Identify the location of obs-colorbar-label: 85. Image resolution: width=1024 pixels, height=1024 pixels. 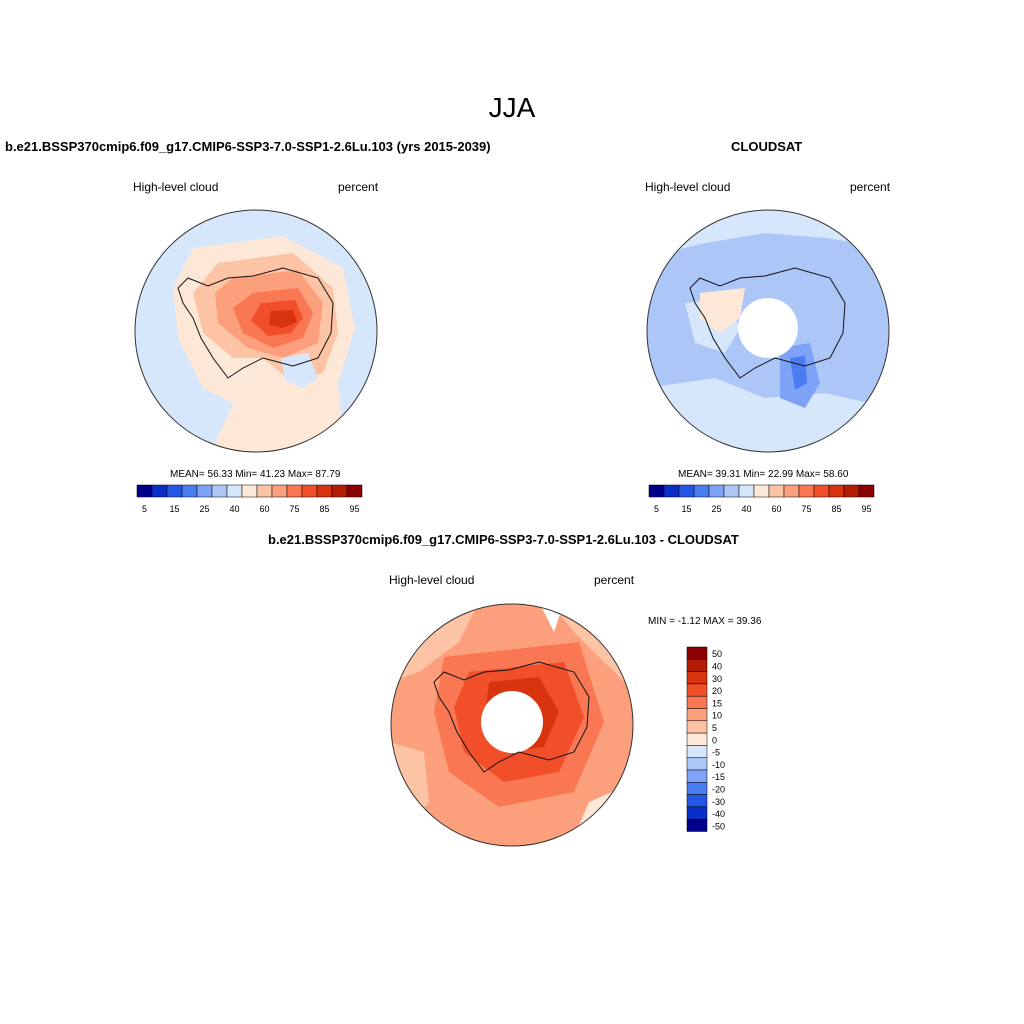
(836, 509).